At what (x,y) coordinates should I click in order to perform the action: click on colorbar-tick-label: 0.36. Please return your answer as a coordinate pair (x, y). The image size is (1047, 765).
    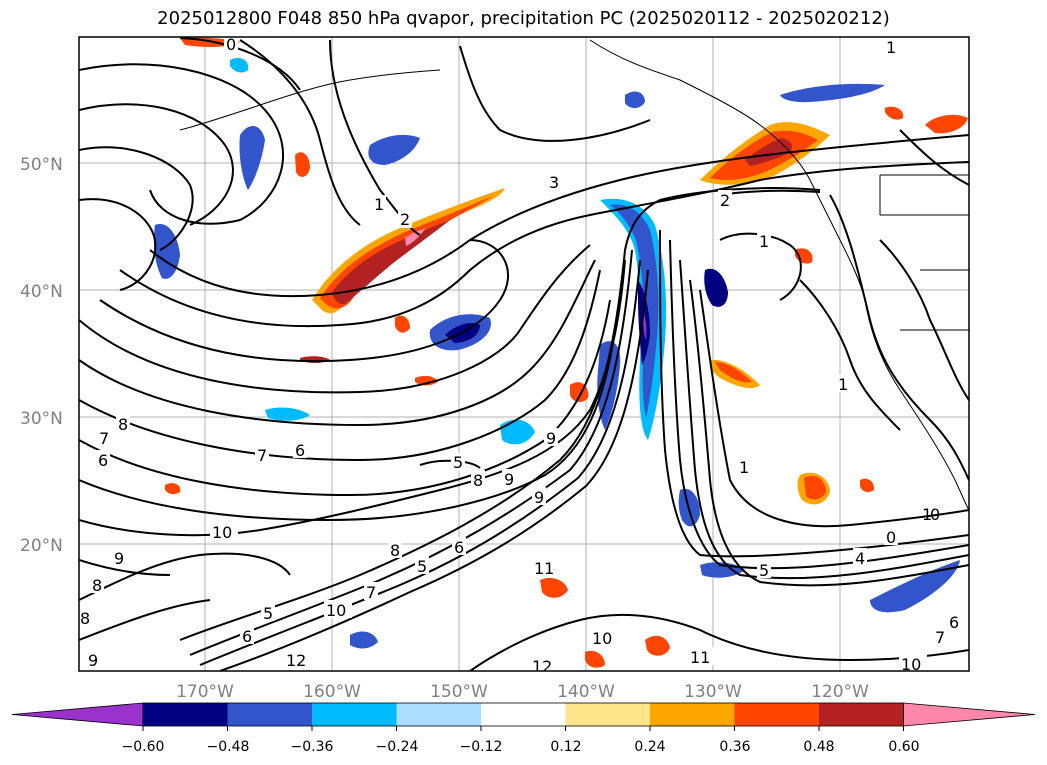
    Looking at the image, I should click on (734, 747).